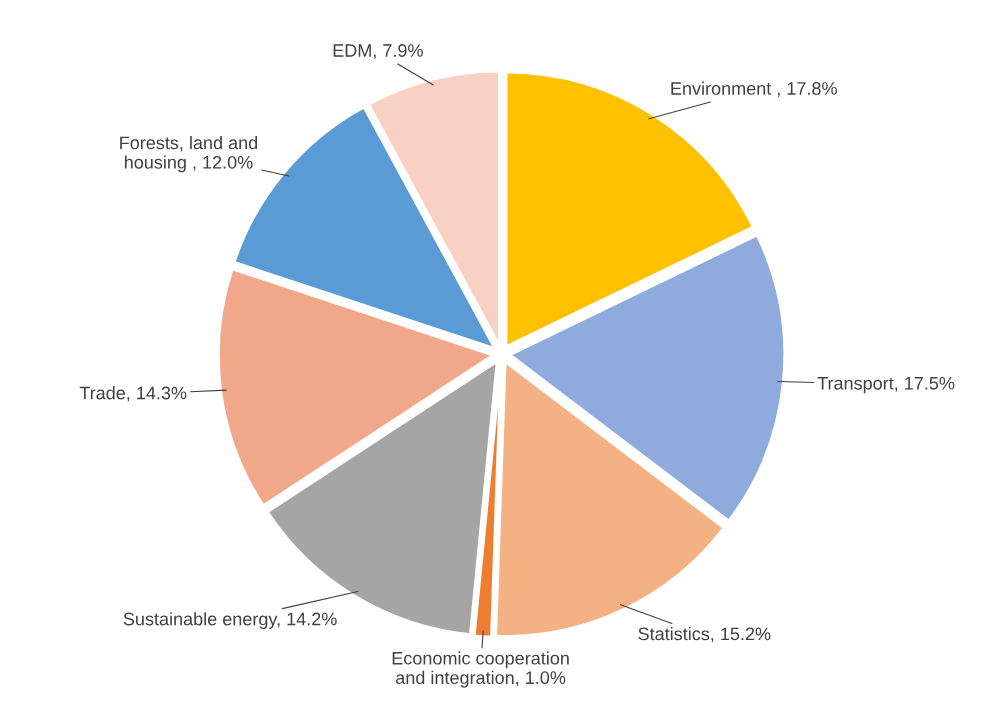  Describe the element at coordinates (189, 154) in the screenshot. I see `slice-label: Forests, land and housing , 12.0%` at that location.